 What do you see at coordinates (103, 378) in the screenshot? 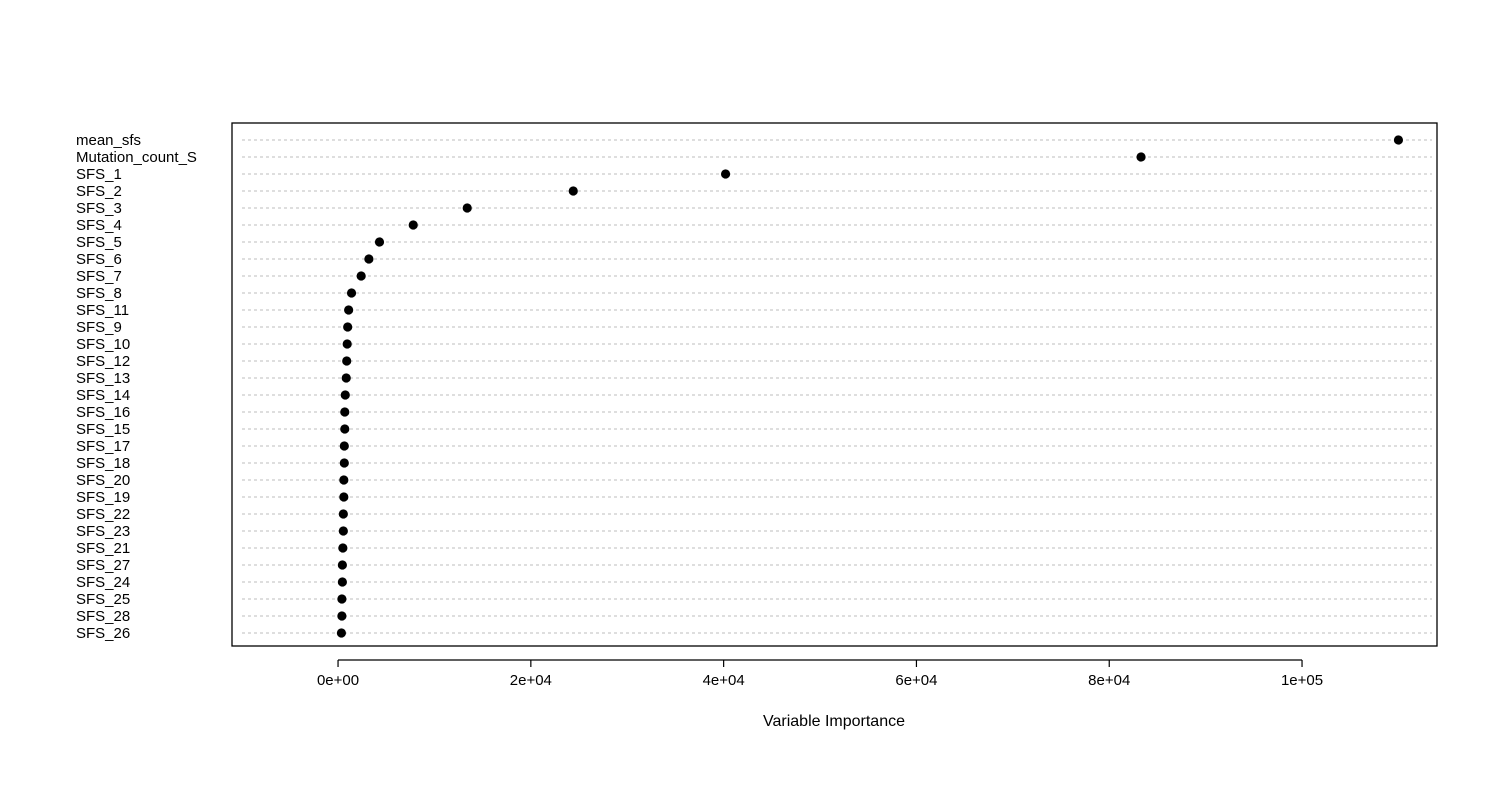
I see `variable-label: SFS_13` at bounding box center [103, 378].